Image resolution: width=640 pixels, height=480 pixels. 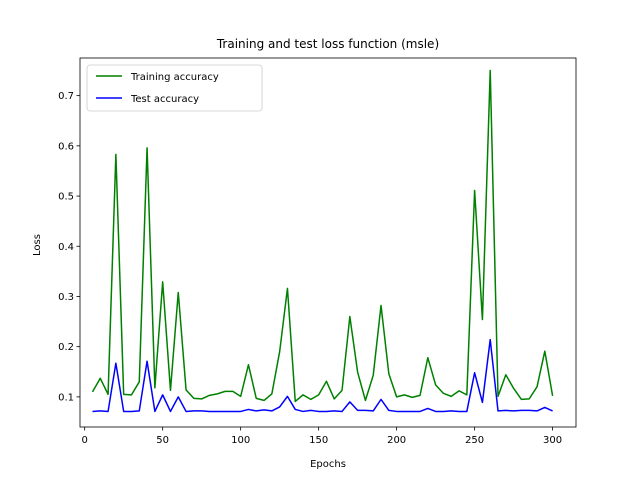 I want to click on y-tick-label: 0.4, so click(x=66, y=247).